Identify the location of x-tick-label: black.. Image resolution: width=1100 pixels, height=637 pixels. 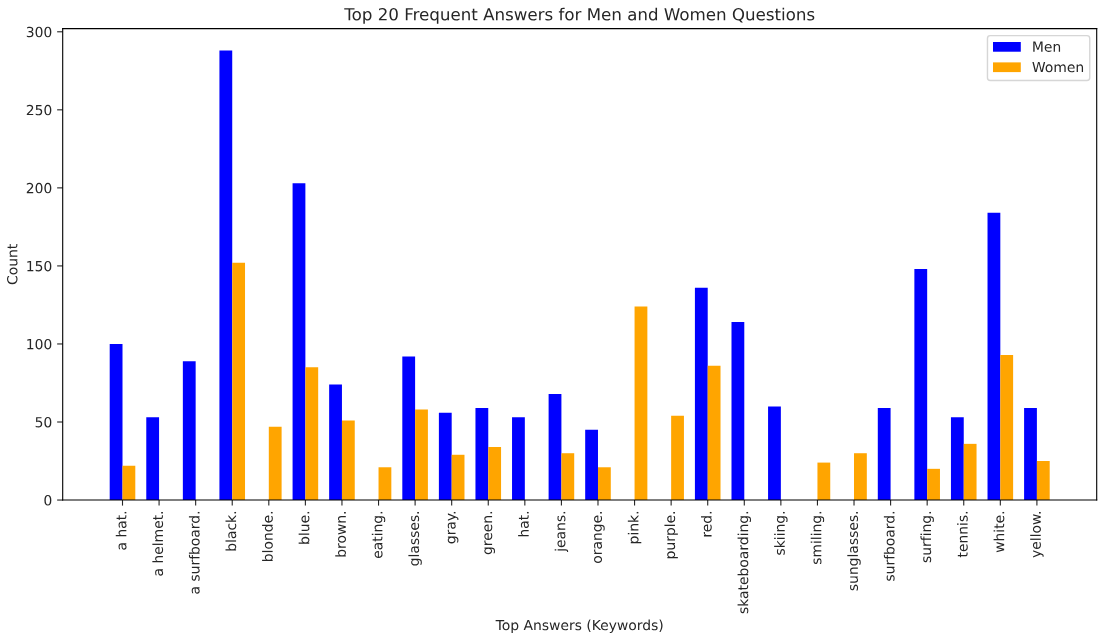
(231, 531).